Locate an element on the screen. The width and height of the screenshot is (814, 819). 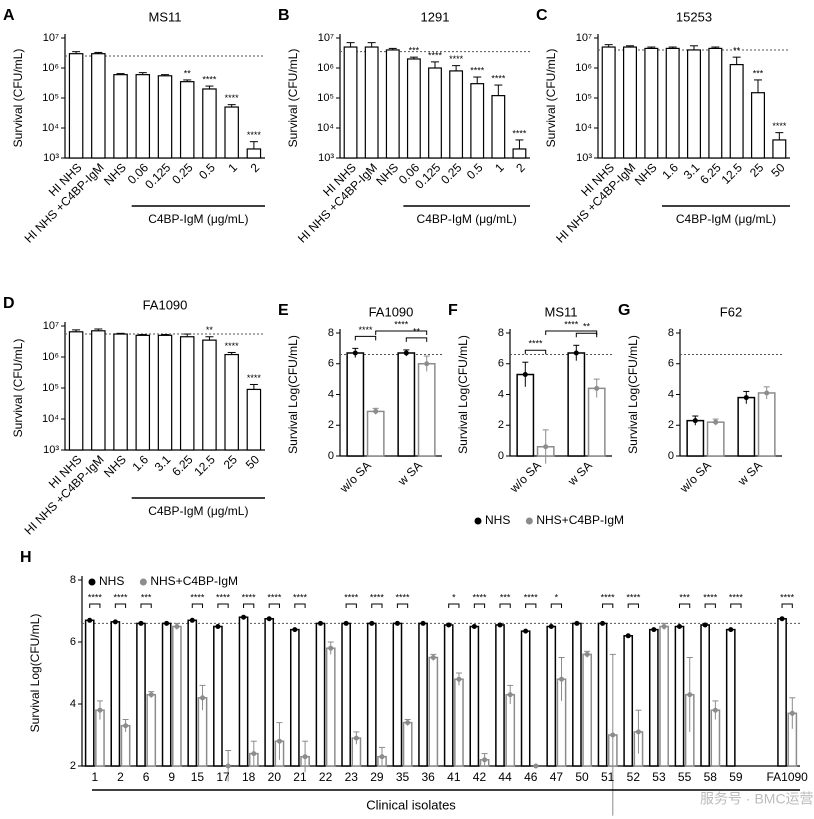
watermark: 服务号 · BMC运营 is located at coordinates (757, 799).